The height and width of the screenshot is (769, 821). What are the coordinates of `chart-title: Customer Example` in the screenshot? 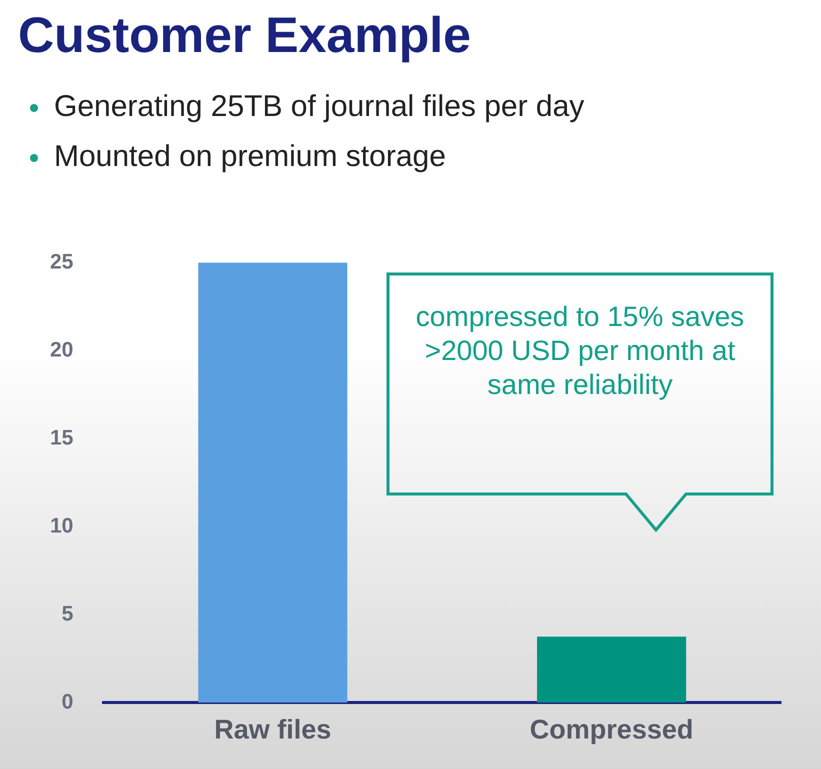 It's located at (244, 35).